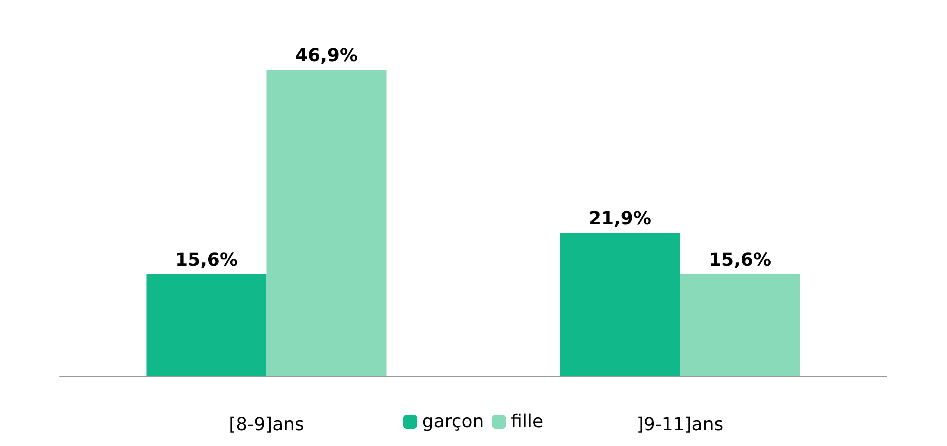 The height and width of the screenshot is (446, 947). What do you see at coordinates (327, 56) in the screenshot?
I see `data-label: 46,9%` at bounding box center [327, 56].